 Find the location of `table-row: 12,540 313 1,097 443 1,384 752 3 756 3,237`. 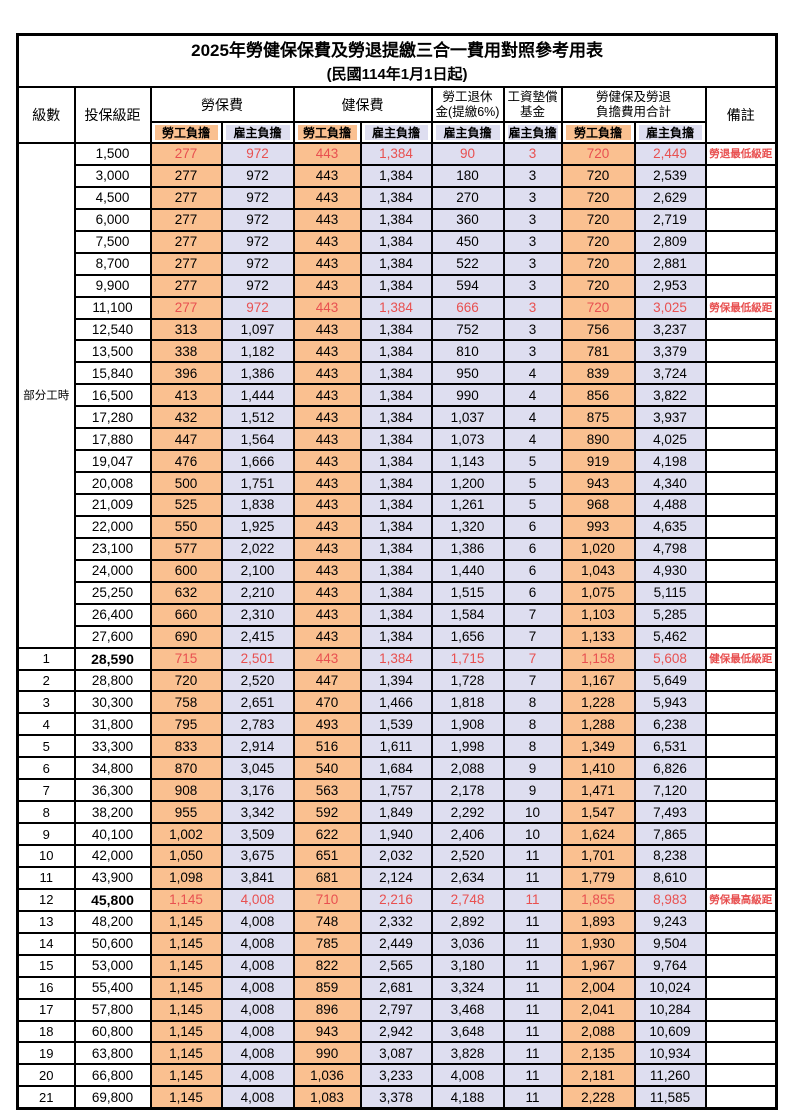

table-row: 12,540 313 1,097 443 1,384 752 3 756 3,237 is located at coordinates (398, 329).